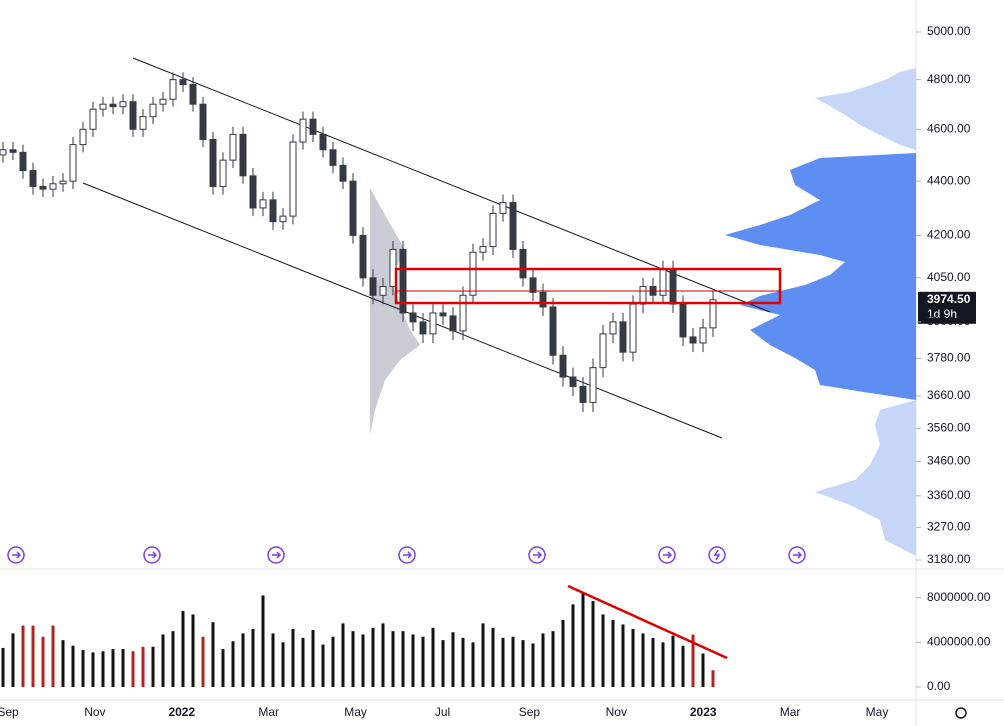  What do you see at coordinates (949, 79) in the screenshot?
I see `y-tick-label: 4800.00` at bounding box center [949, 79].